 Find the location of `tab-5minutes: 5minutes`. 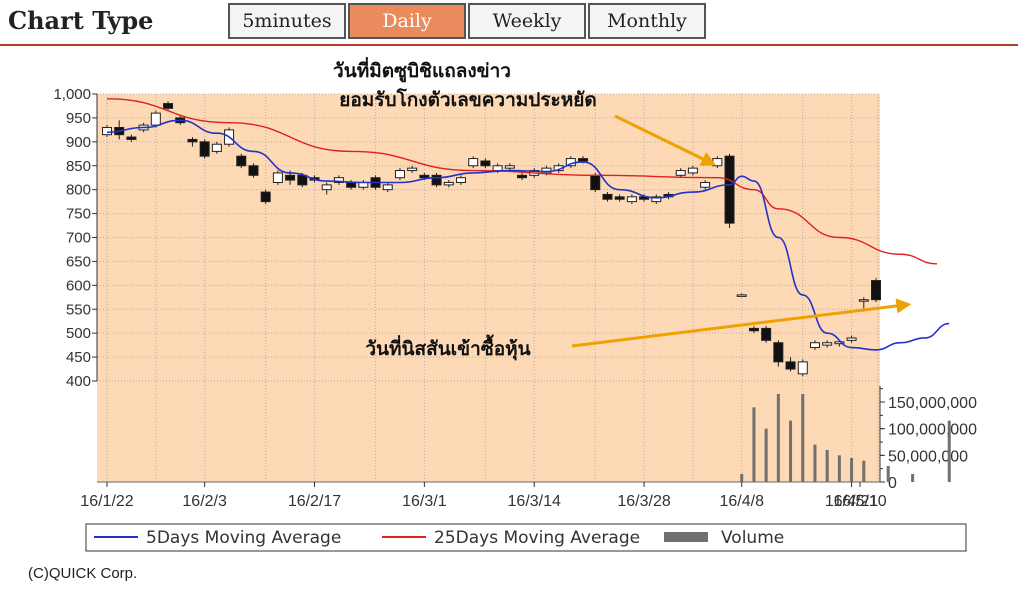

tab-5minutes: 5minutes is located at coordinates (287, 21).